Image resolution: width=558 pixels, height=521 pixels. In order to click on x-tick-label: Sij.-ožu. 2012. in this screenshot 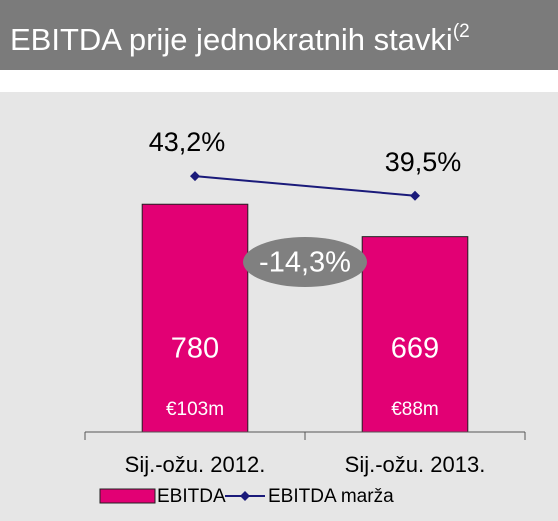, I will do `click(195, 464)`.